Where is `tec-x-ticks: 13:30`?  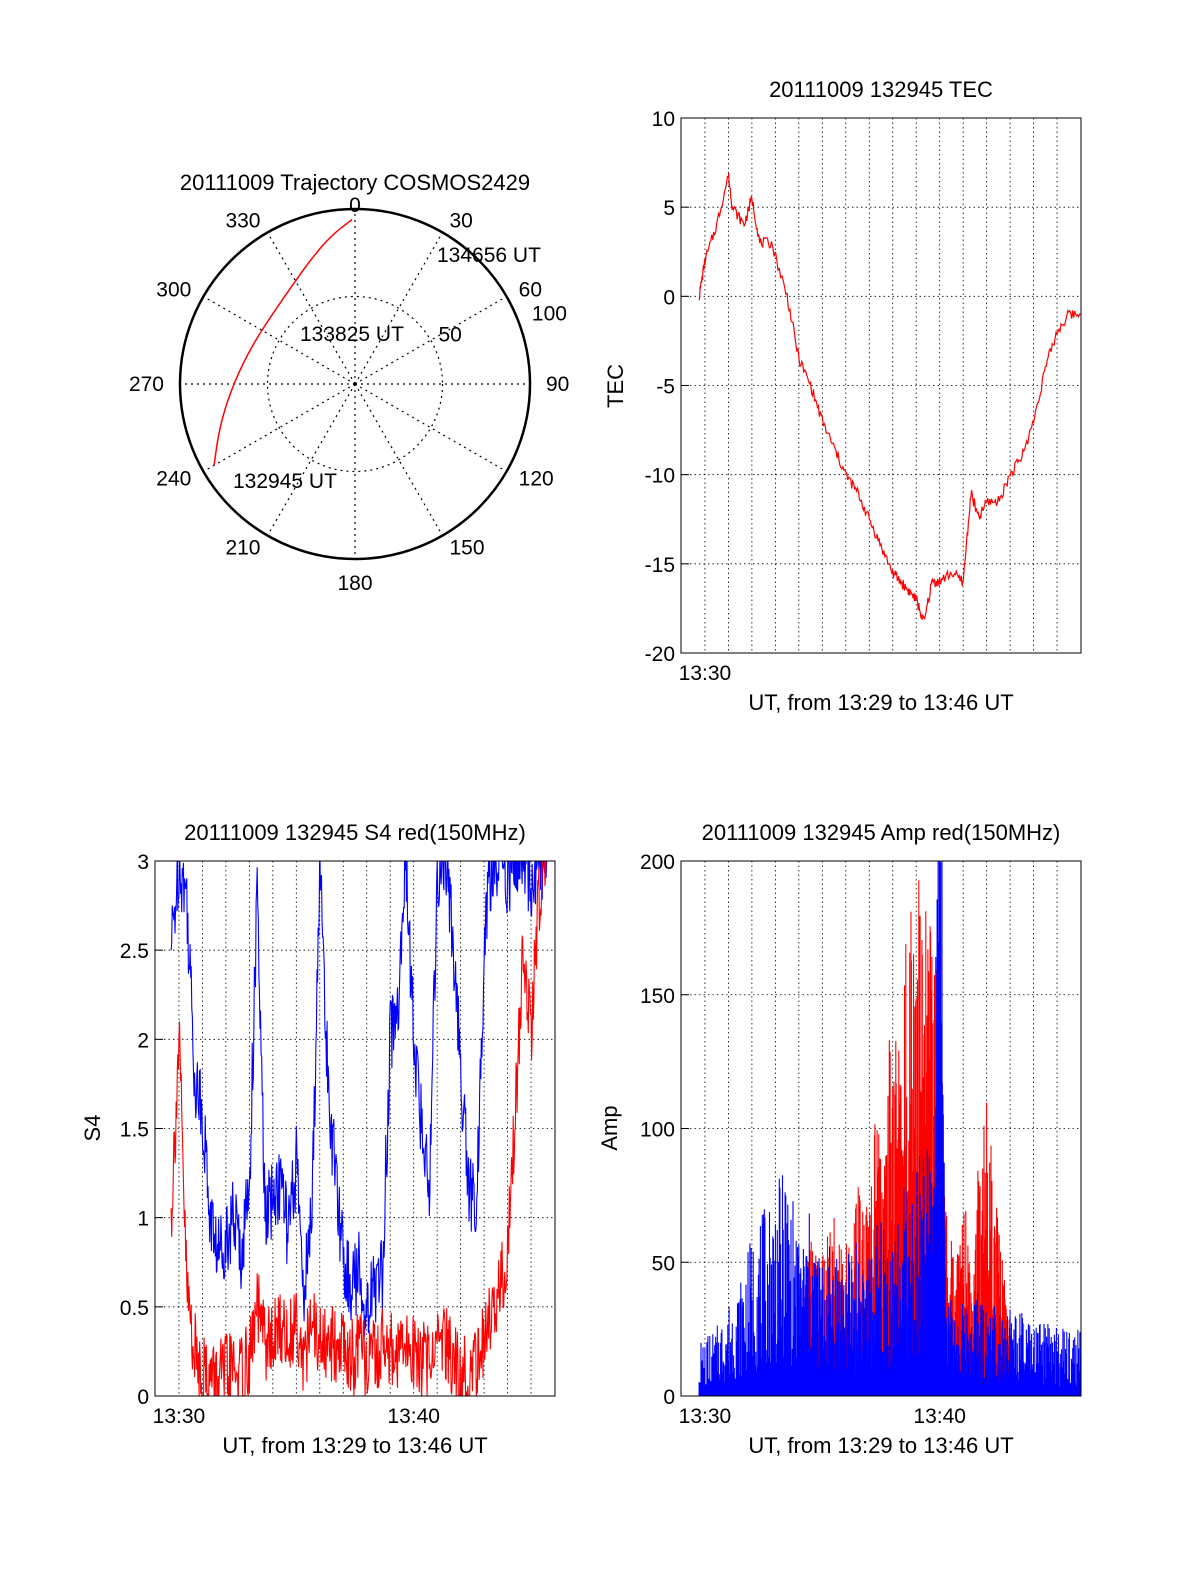
tec-x-ticks: 13:30 is located at coordinates (705, 673).